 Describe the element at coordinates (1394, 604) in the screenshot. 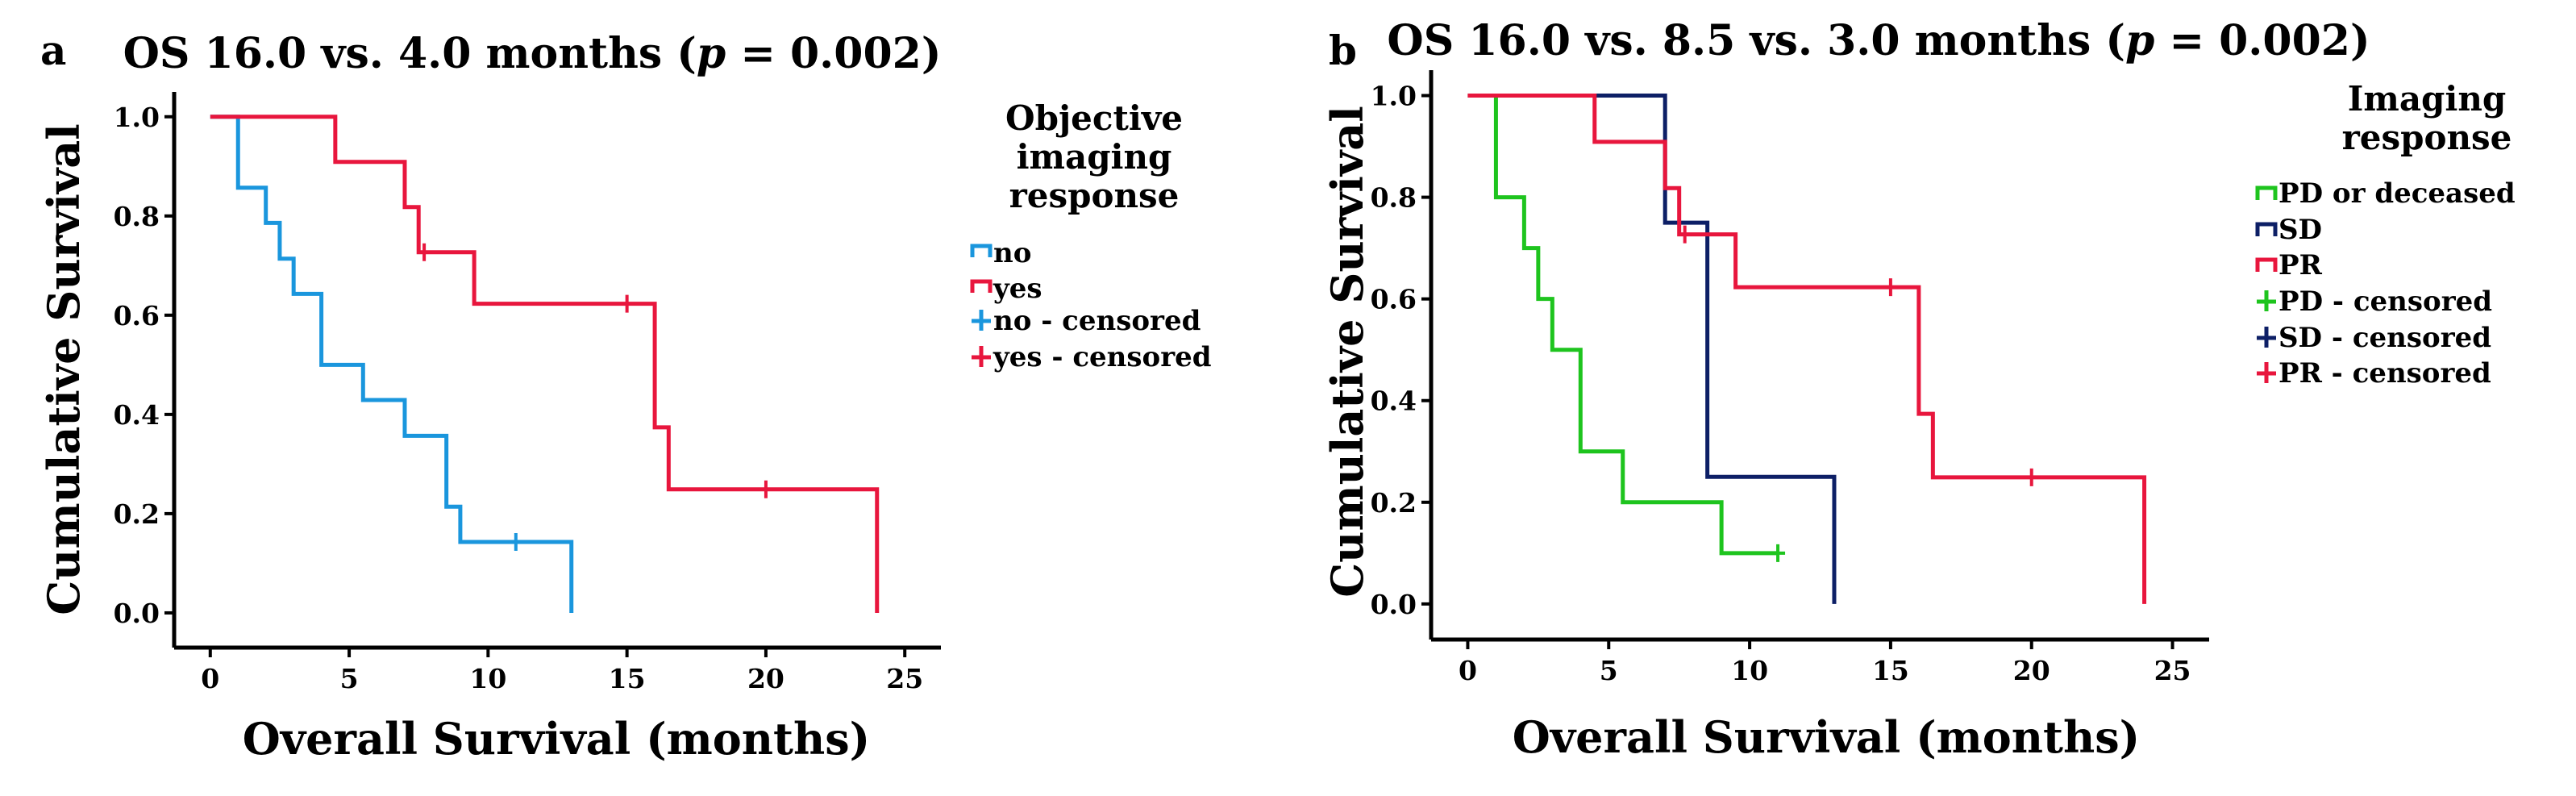

I see `panel-b-ytick-label: 0.0` at that location.